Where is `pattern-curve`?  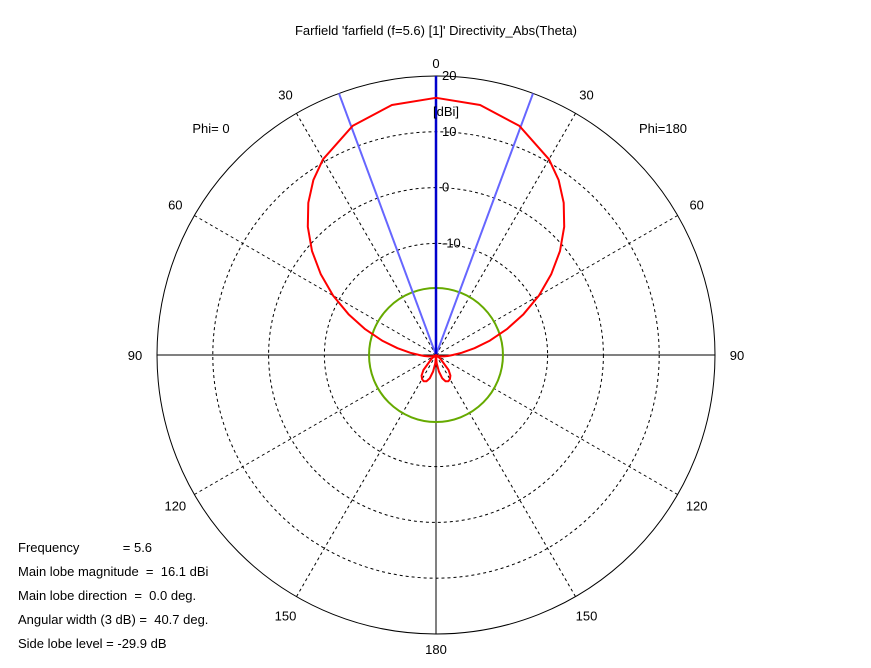
pattern-curve is located at coordinates (436, 239).